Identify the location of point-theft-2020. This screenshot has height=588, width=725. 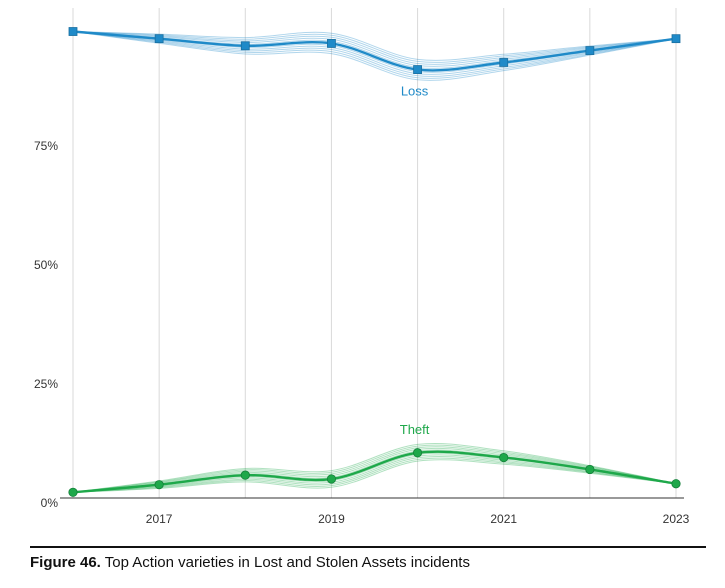
(417, 453).